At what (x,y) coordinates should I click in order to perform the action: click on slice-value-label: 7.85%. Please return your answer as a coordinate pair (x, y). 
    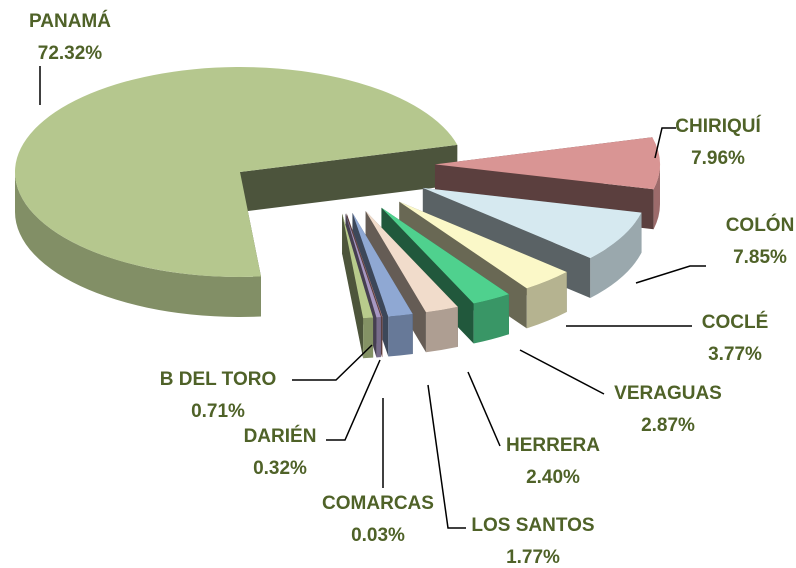
    Looking at the image, I should click on (760, 257).